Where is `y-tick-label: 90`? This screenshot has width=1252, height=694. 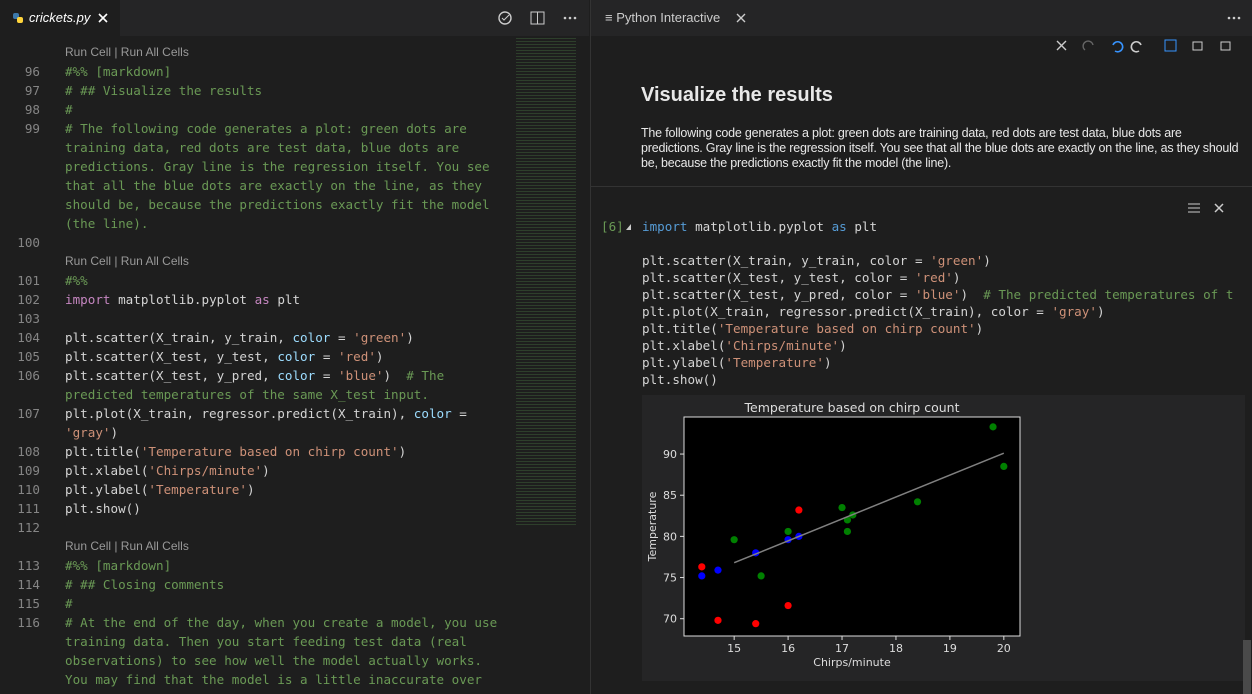
y-tick-label: 90 is located at coordinates (670, 454).